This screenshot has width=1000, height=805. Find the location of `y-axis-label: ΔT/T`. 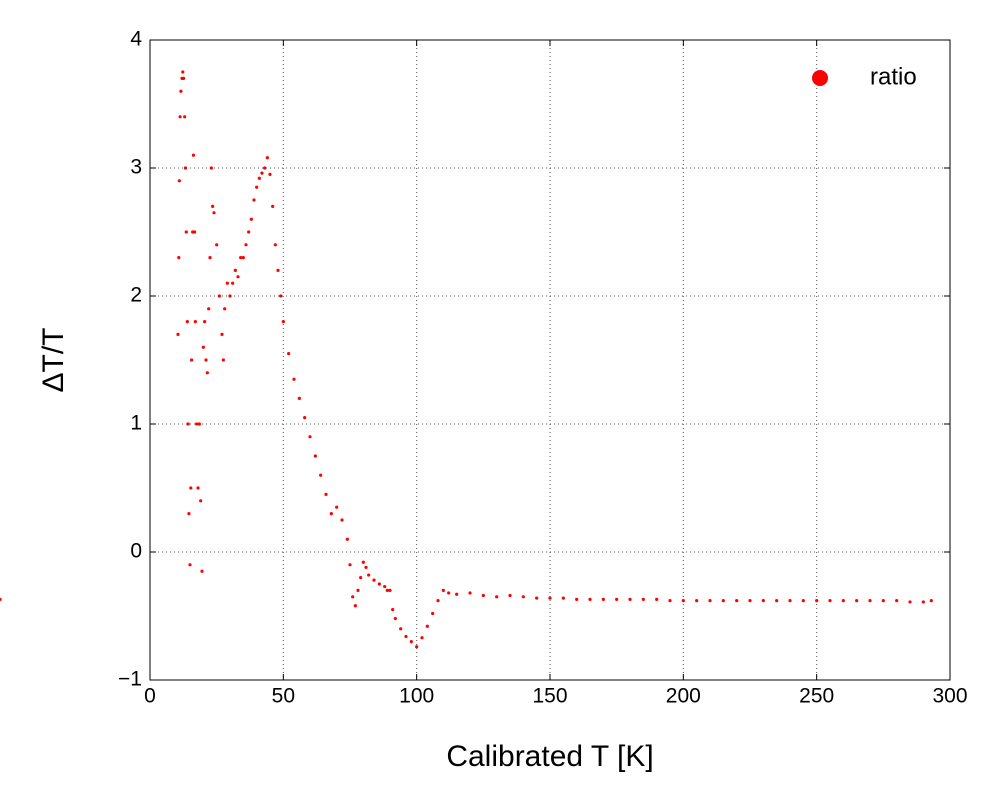

y-axis-label: ΔT/T is located at coordinates (53, 359).